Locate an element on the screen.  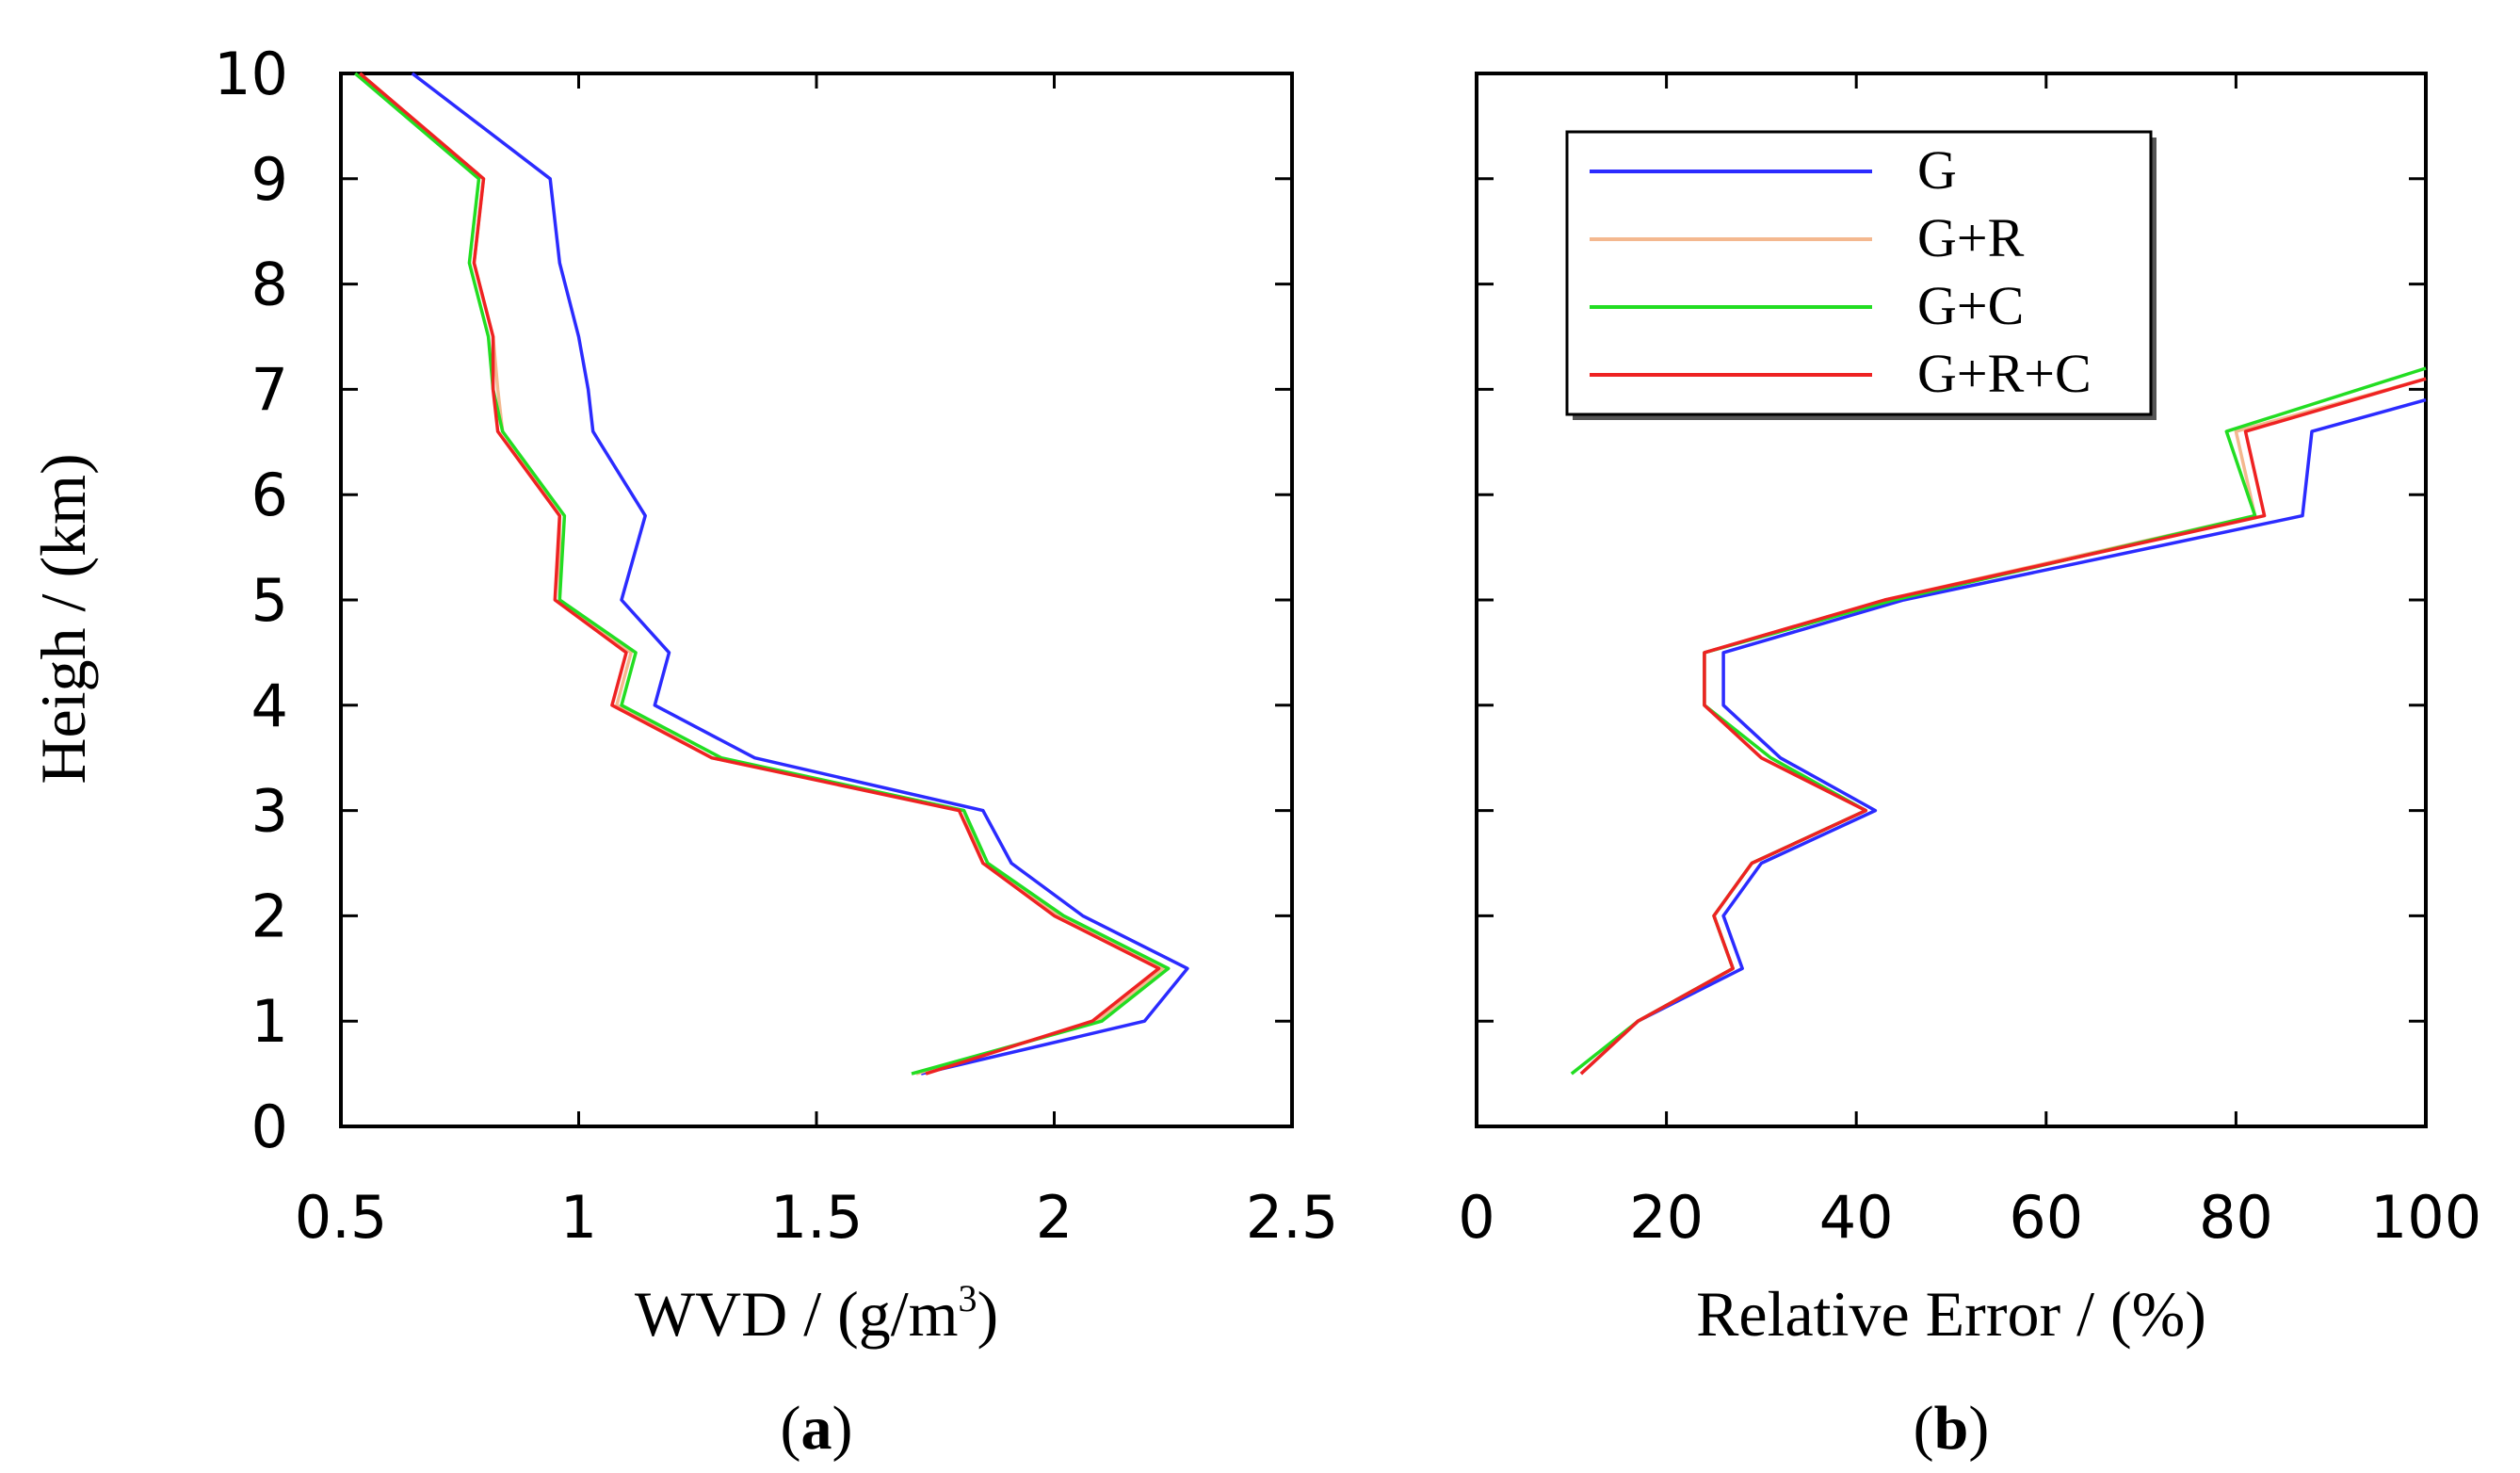
y-tick-label: 1 is located at coordinates (269, 1021).